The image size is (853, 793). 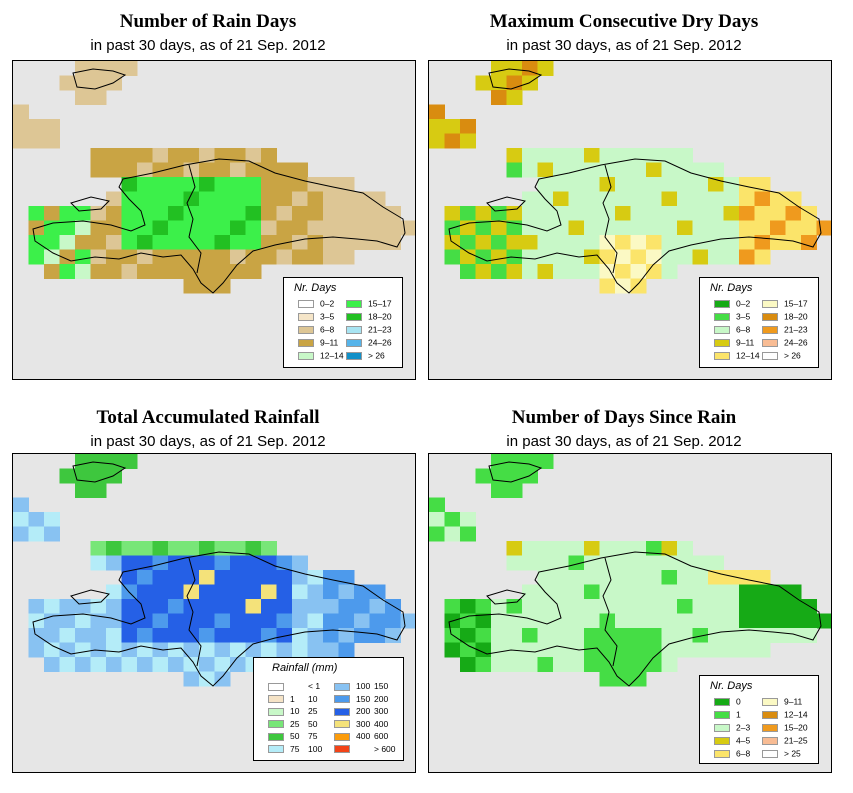 What do you see at coordinates (299, 724) in the screenshot?
I see `legend-item: 25 50` at bounding box center [299, 724].